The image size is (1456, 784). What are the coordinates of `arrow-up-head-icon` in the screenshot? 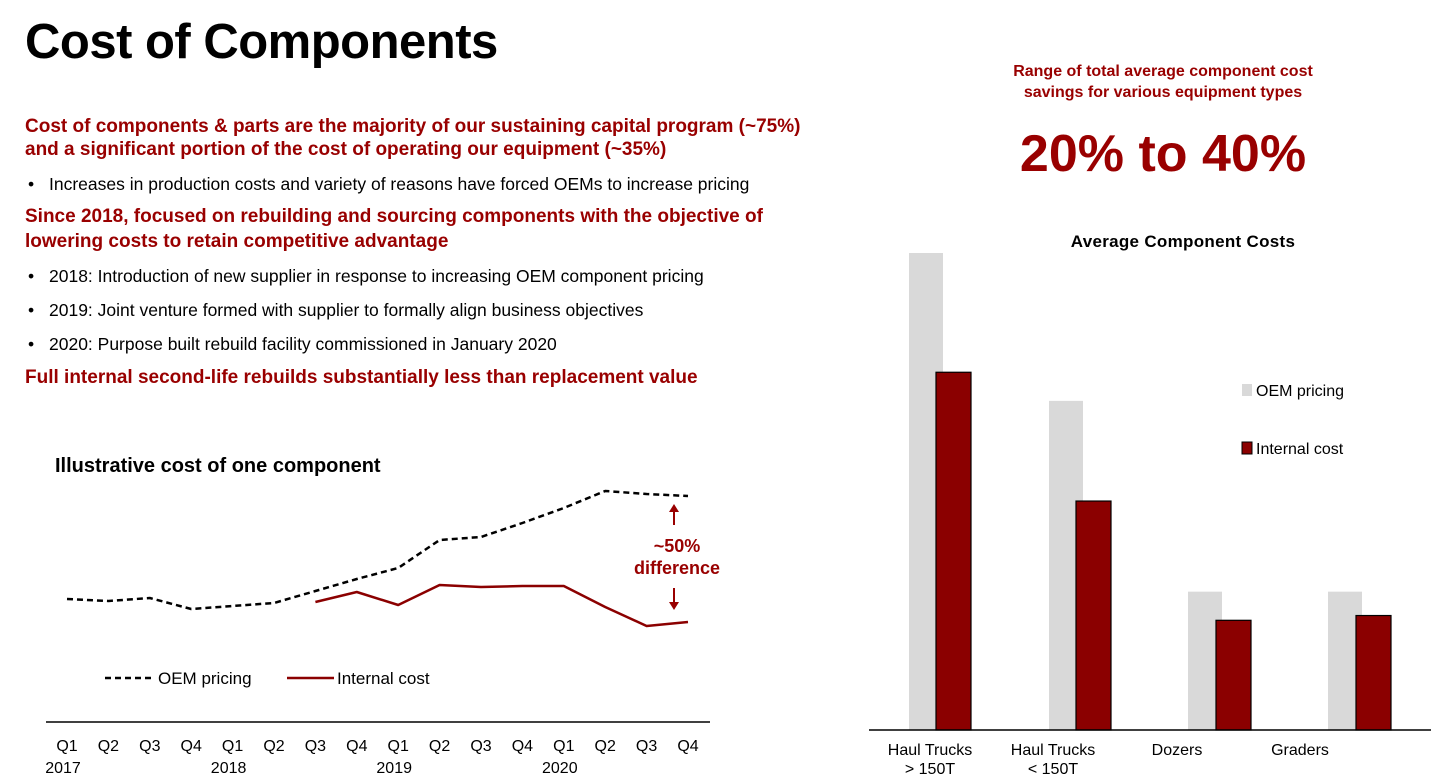 It's located at (674, 508).